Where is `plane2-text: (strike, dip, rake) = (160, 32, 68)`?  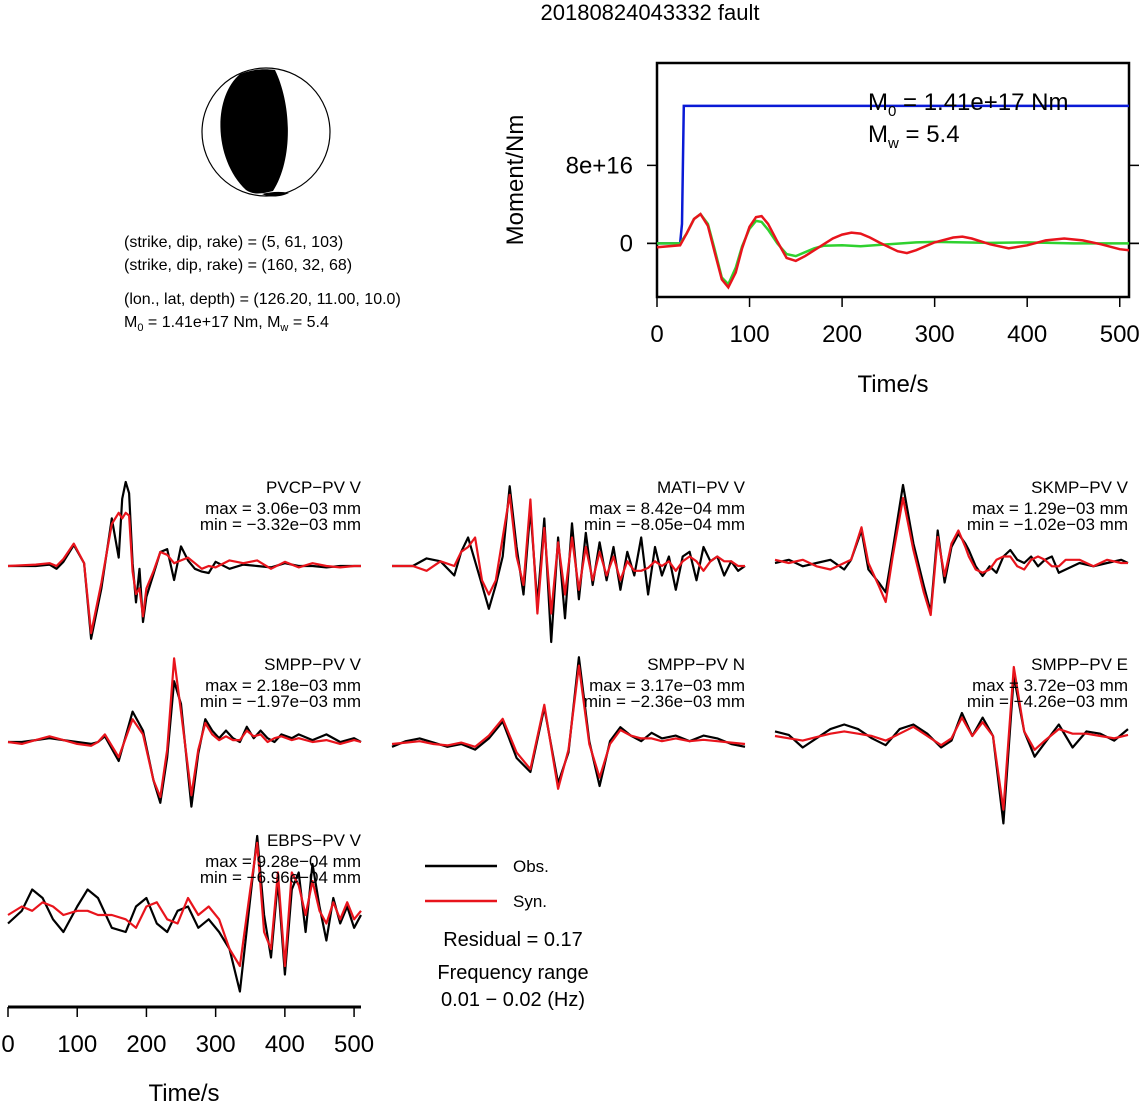 plane2-text: (strike, dip, rake) = (160, 32, 68) is located at coordinates (238, 265).